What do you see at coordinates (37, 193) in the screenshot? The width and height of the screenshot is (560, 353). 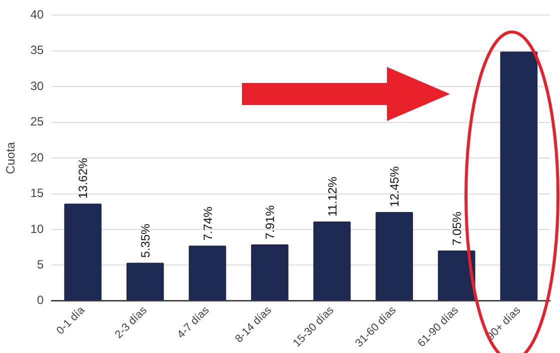 I see `y-tick-label: 15` at bounding box center [37, 193].